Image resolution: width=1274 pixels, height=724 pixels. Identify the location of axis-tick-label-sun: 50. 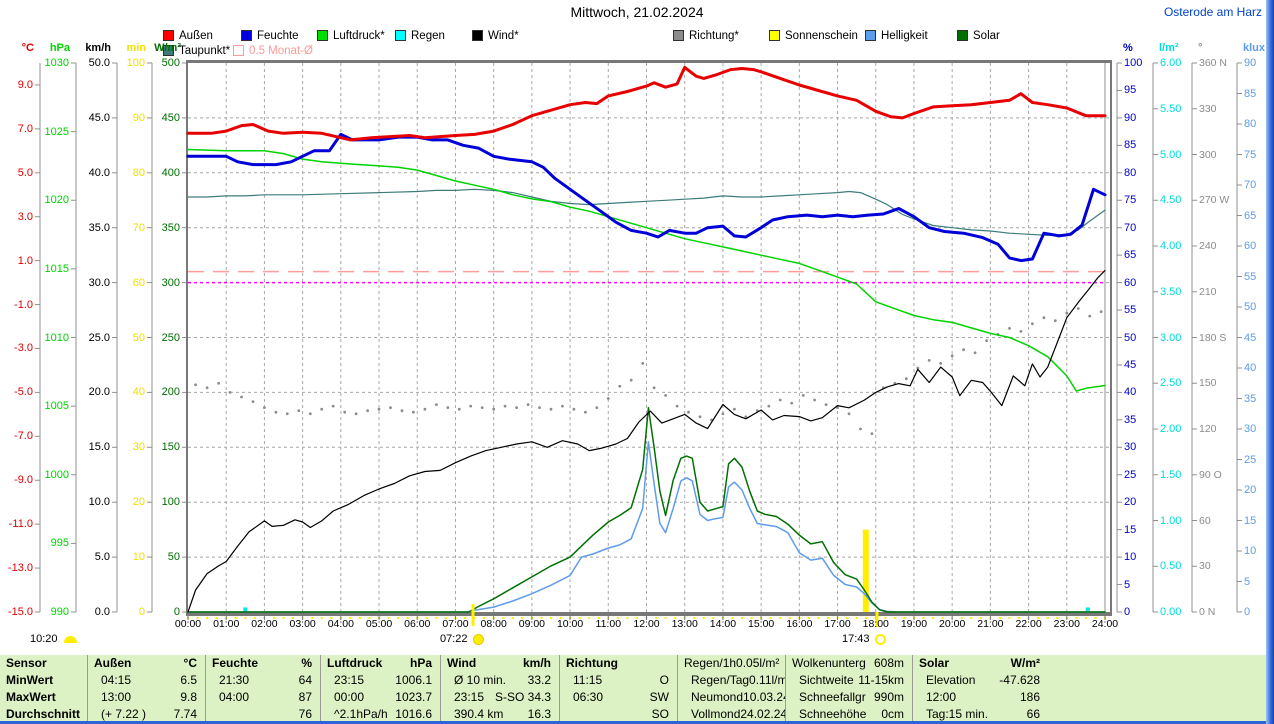
(138, 337).